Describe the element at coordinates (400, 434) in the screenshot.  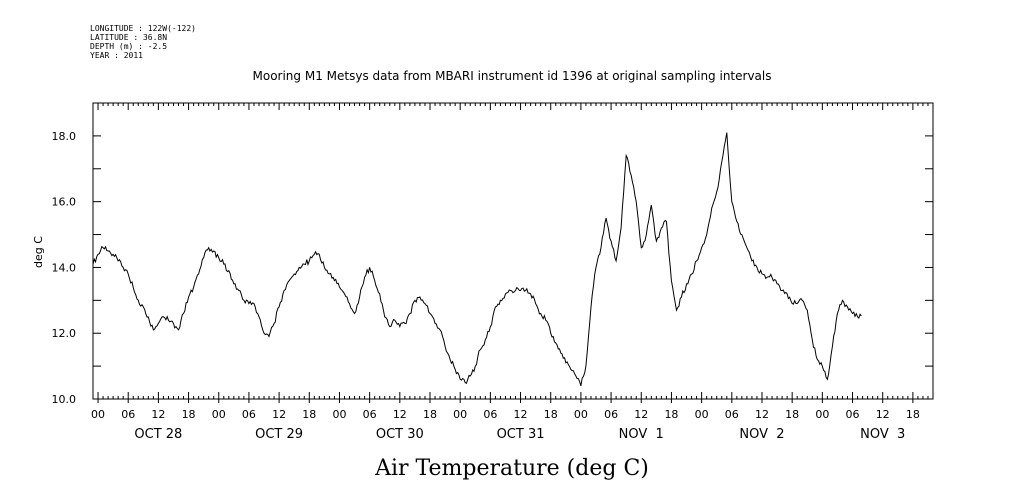
I see `x-day-label: OCT 30` at that location.